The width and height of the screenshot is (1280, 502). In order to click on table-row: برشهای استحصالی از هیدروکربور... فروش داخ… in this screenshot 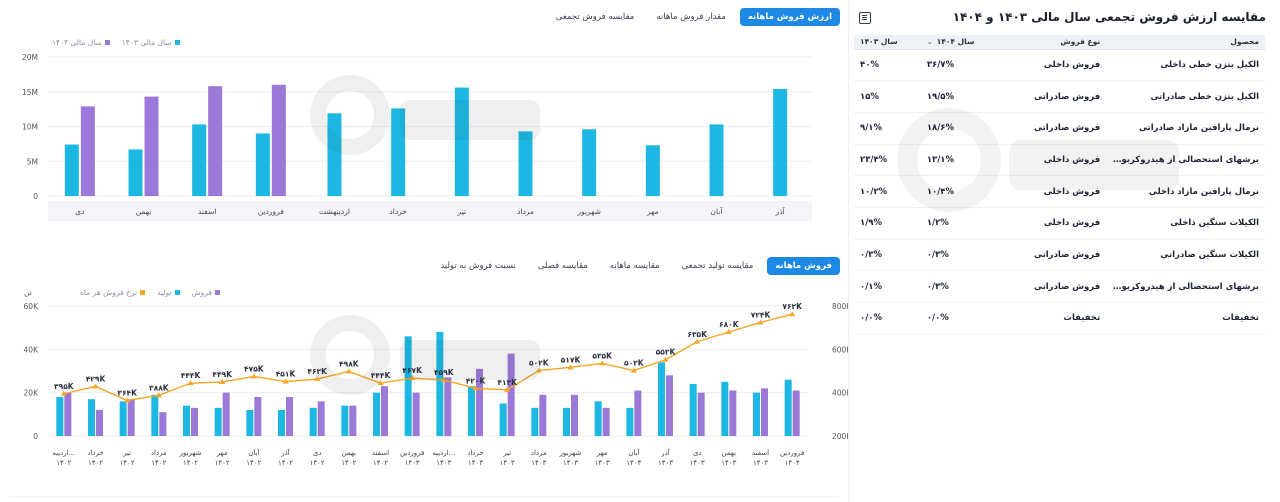, I will do `click(1059, 160)`.